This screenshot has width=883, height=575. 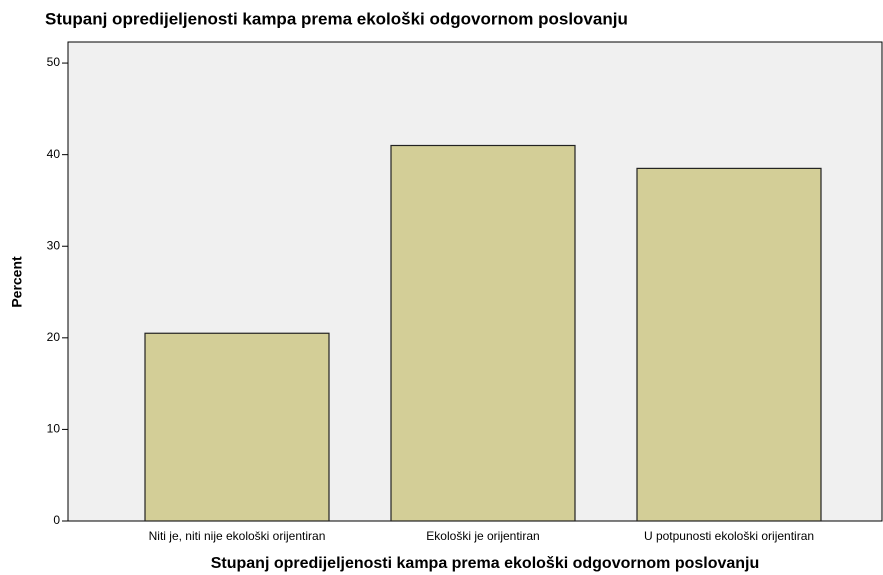 What do you see at coordinates (56, 520) in the screenshot?
I see `y-tick-label: 0` at bounding box center [56, 520].